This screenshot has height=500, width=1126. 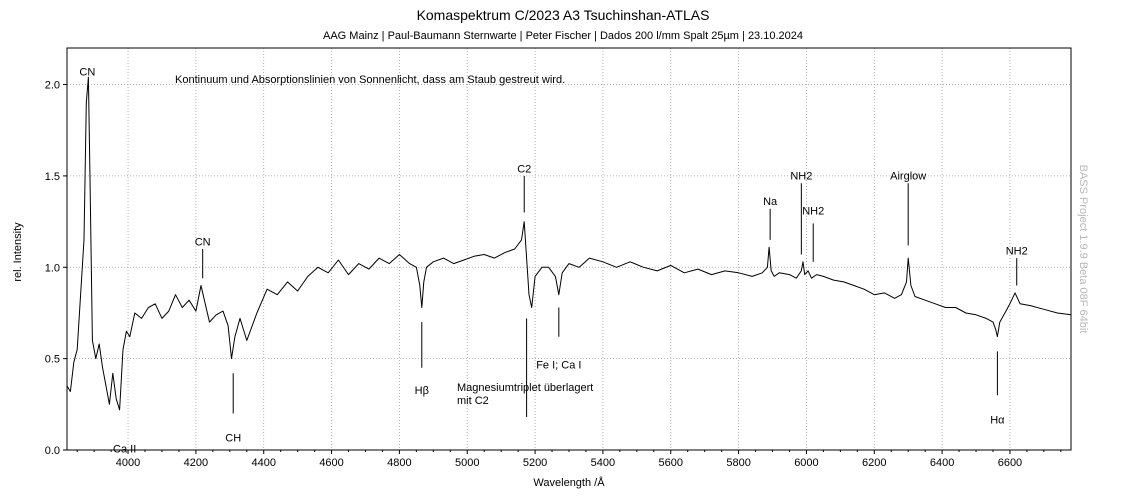 What do you see at coordinates (52, 360) in the screenshot?
I see `y-tick-label: 0.5` at bounding box center [52, 360].